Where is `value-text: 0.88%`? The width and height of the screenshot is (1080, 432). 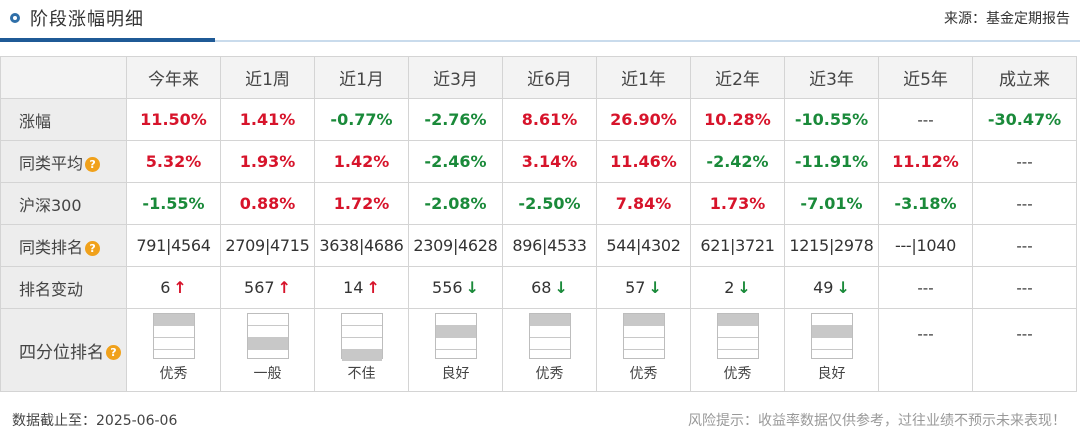
value-text: 0.88% is located at coordinates (267, 203).